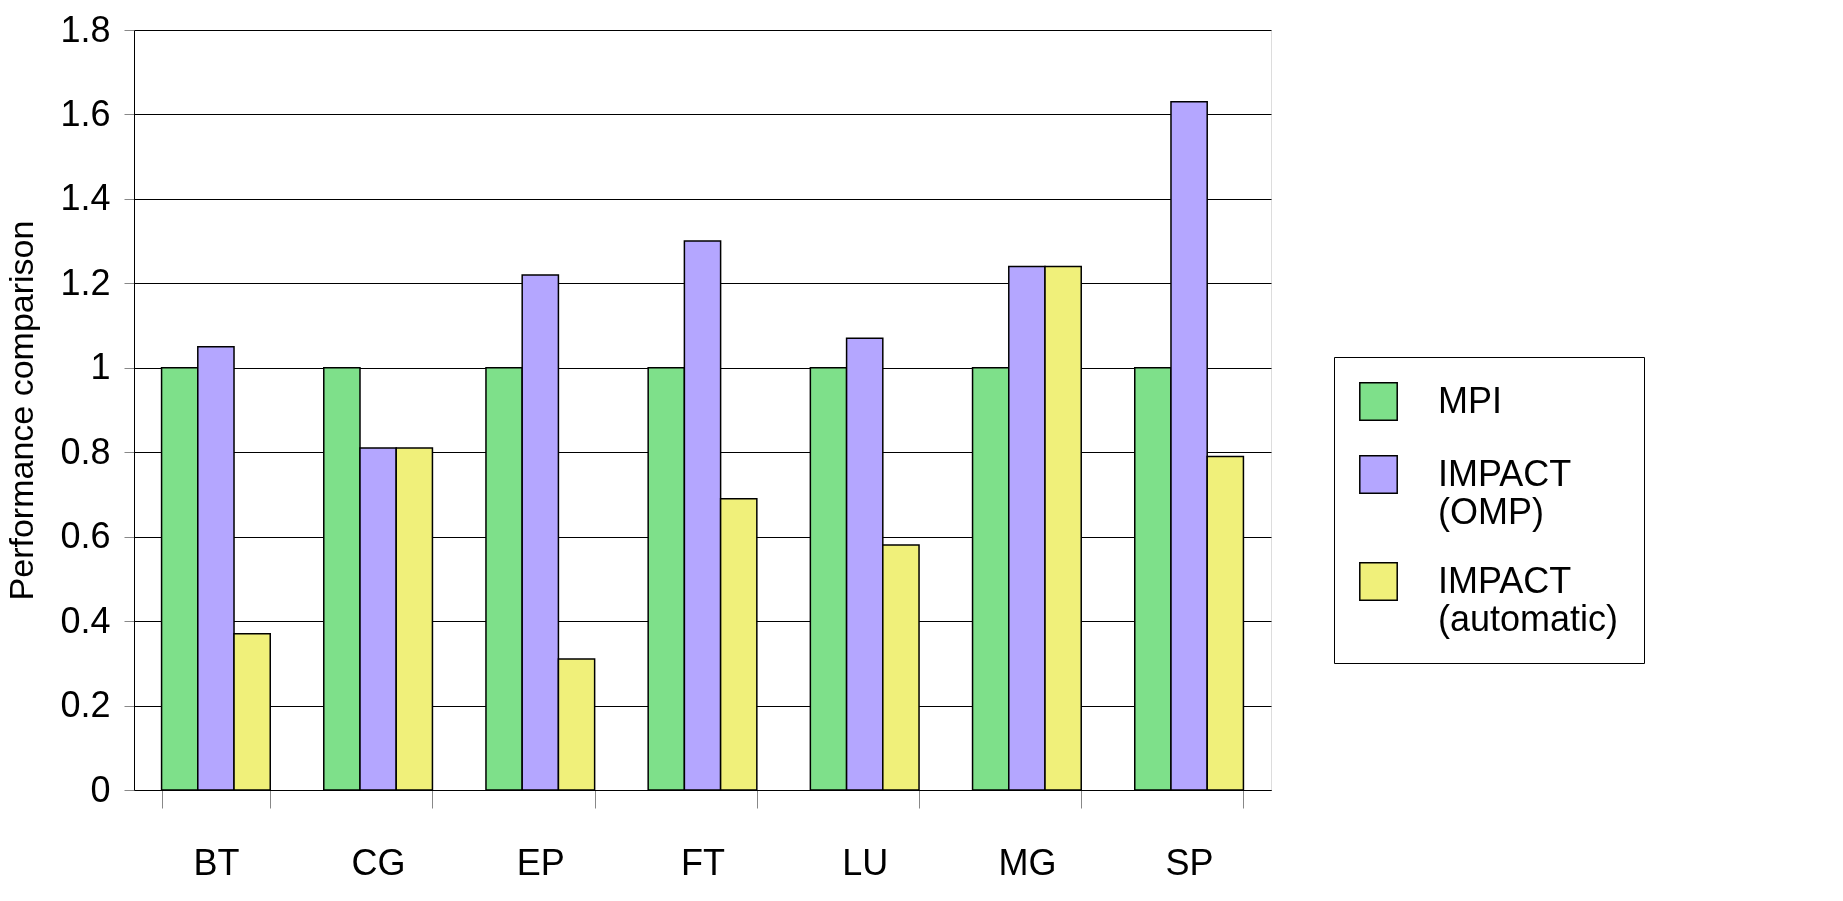 This screenshot has width=1843, height=901. I want to click on legend-label: IMPACT (OMP), so click(1505, 492).